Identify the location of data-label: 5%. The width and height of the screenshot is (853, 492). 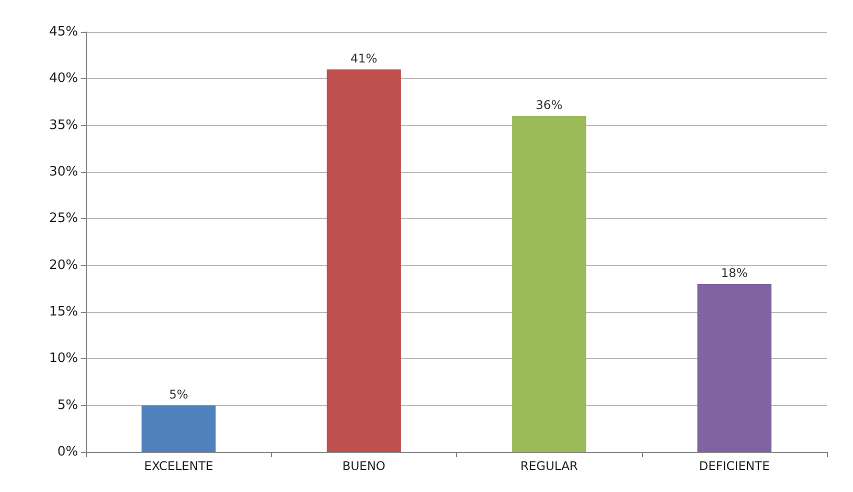
(178, 394).